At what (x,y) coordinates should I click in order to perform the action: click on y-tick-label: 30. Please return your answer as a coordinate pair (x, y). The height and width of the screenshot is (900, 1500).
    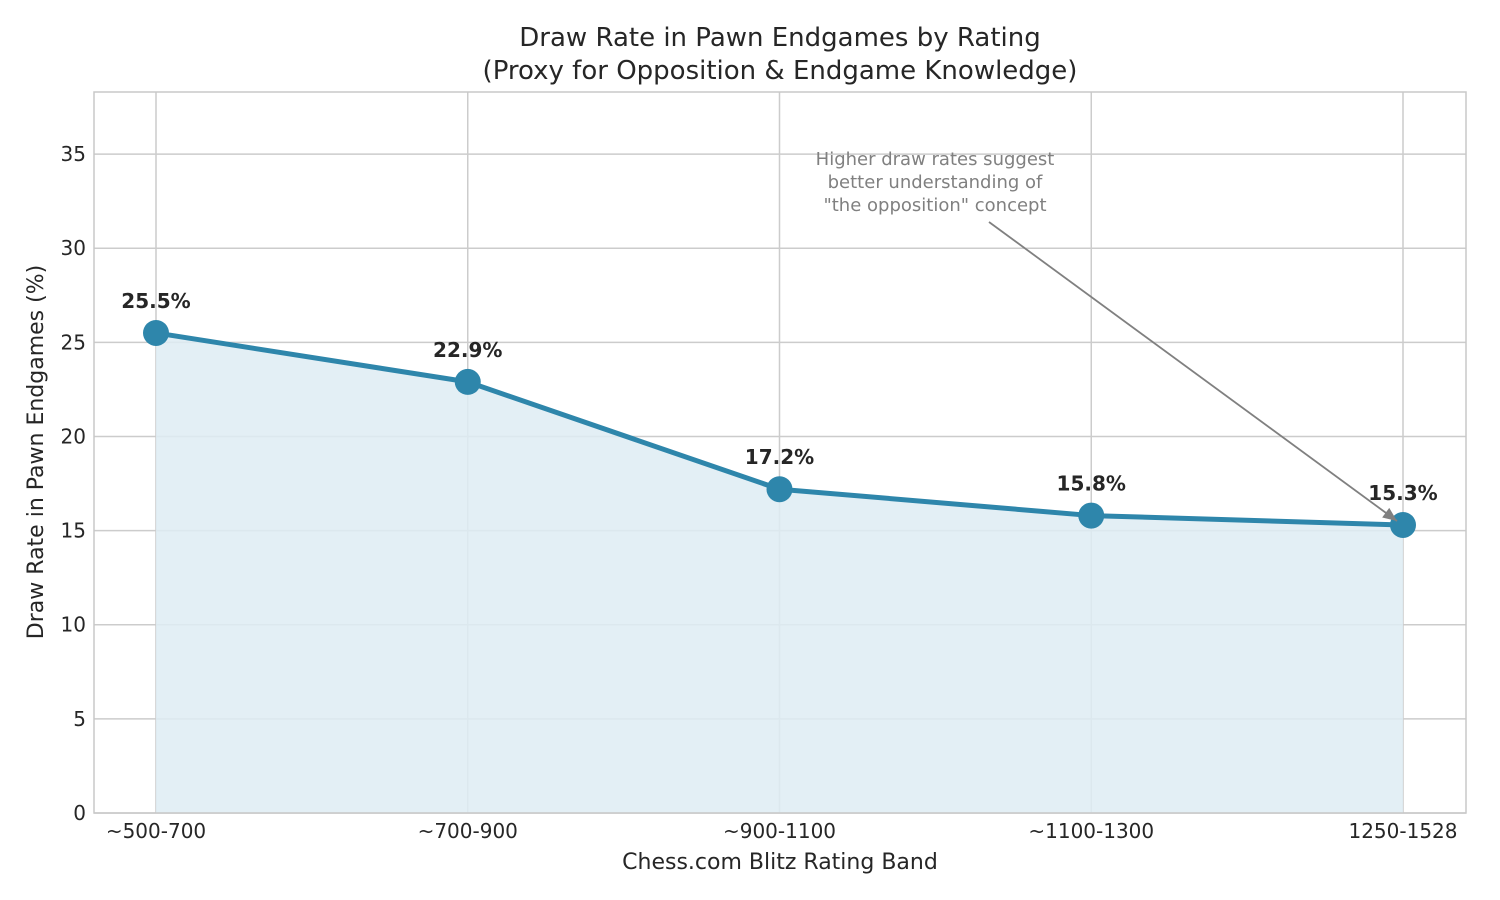
    Looking at the image, I should click on (73, 248).